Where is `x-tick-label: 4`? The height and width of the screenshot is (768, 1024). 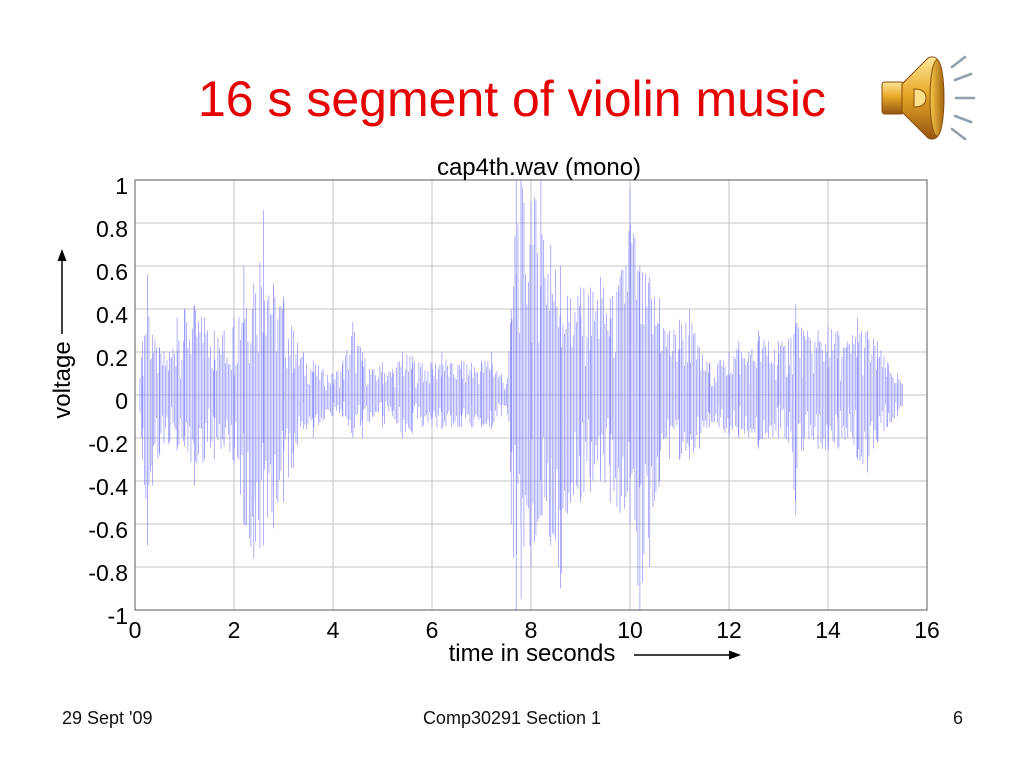
x-tick-label: 4 is located at coordinates (333, 630).